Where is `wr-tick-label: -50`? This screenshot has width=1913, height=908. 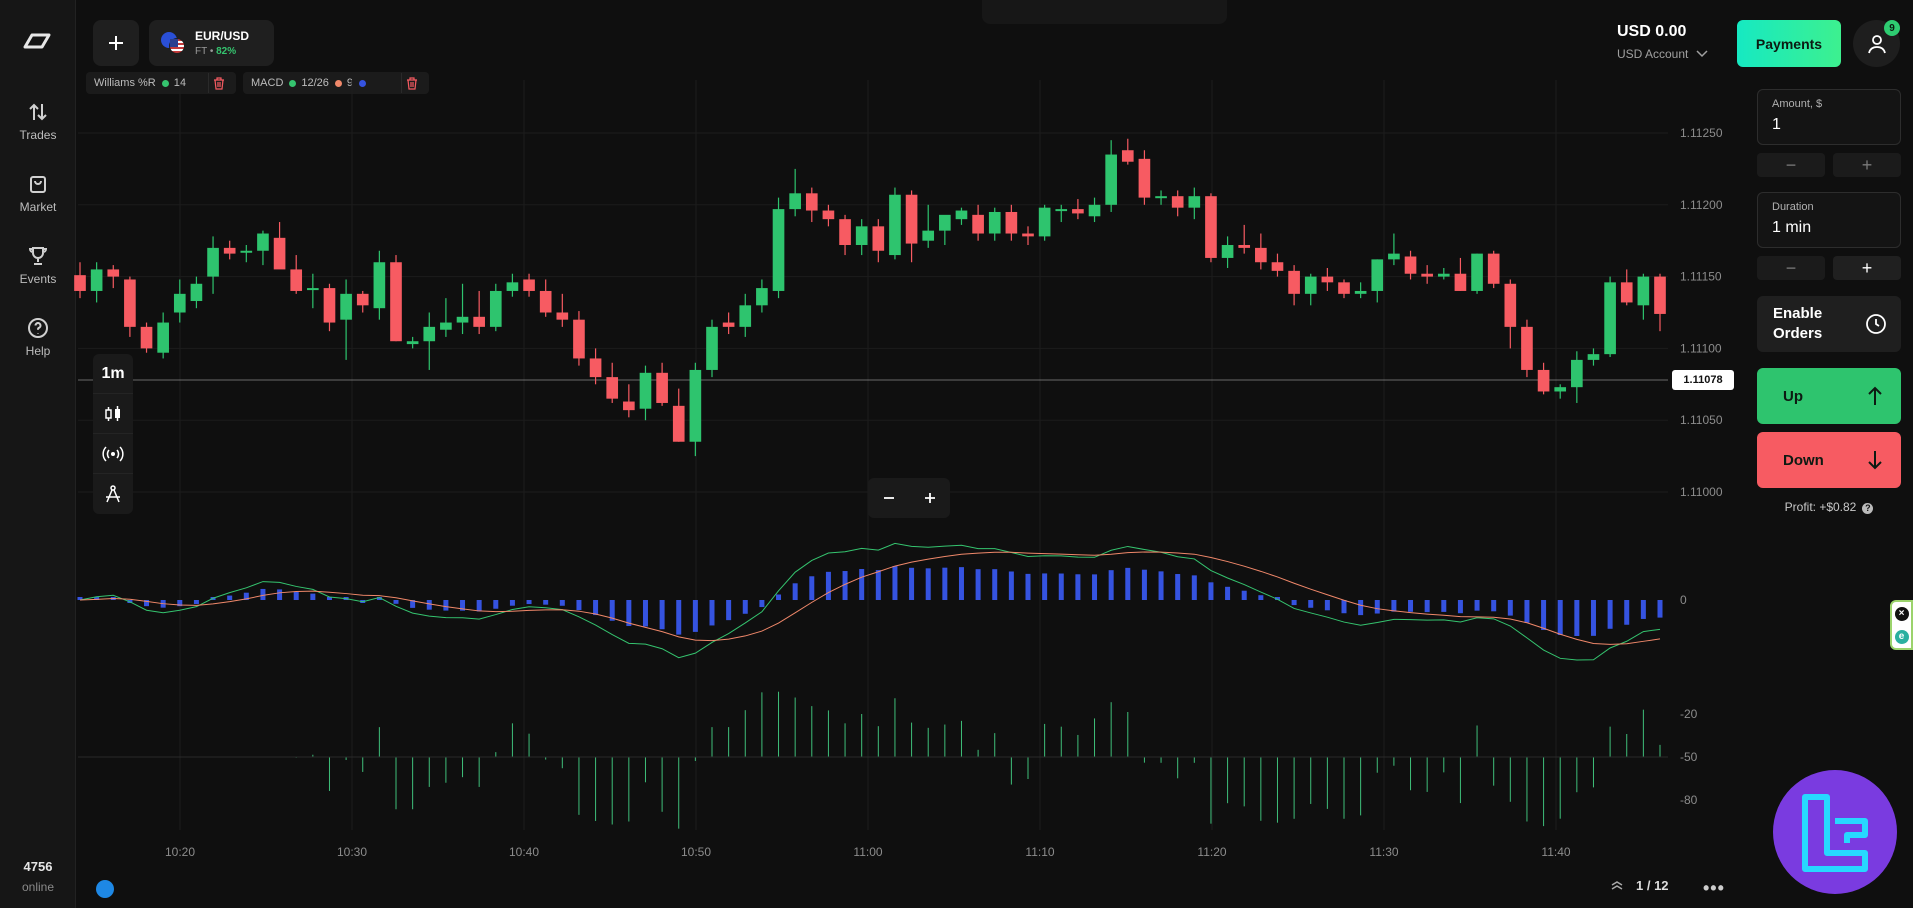
wr-tick-label: -50 is located at coordinates (1689, 757).